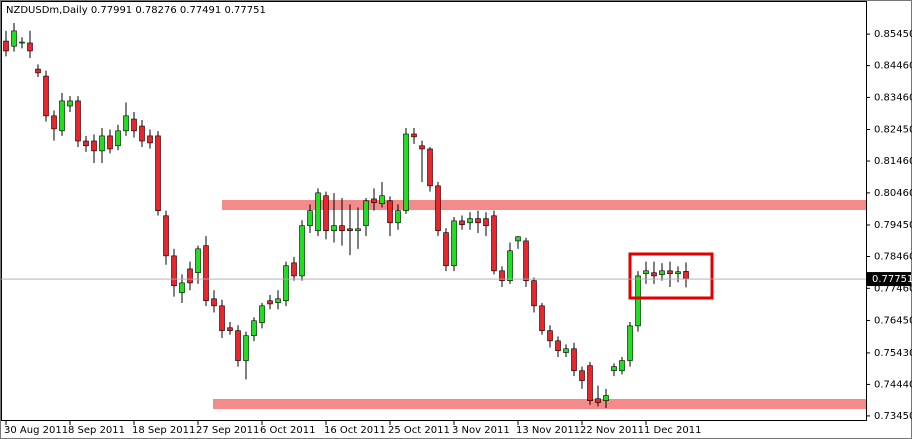  I want to click on price-label-box, so click(889, 279).